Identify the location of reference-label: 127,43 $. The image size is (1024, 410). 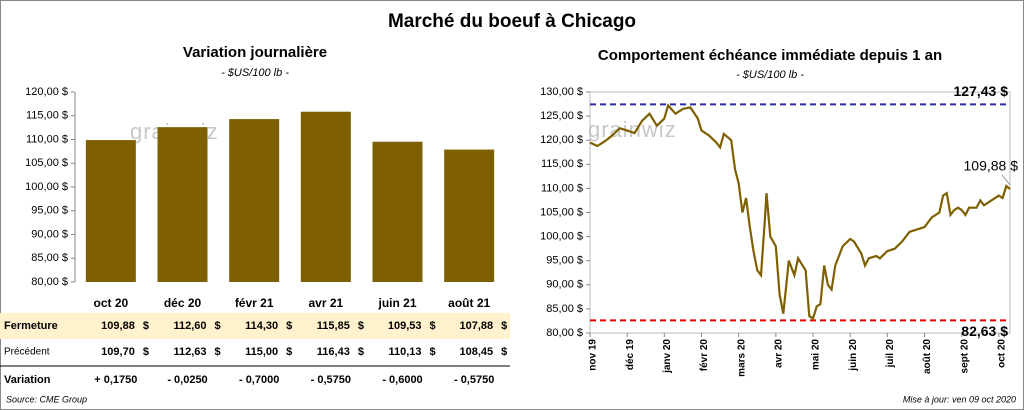
(981, 91).